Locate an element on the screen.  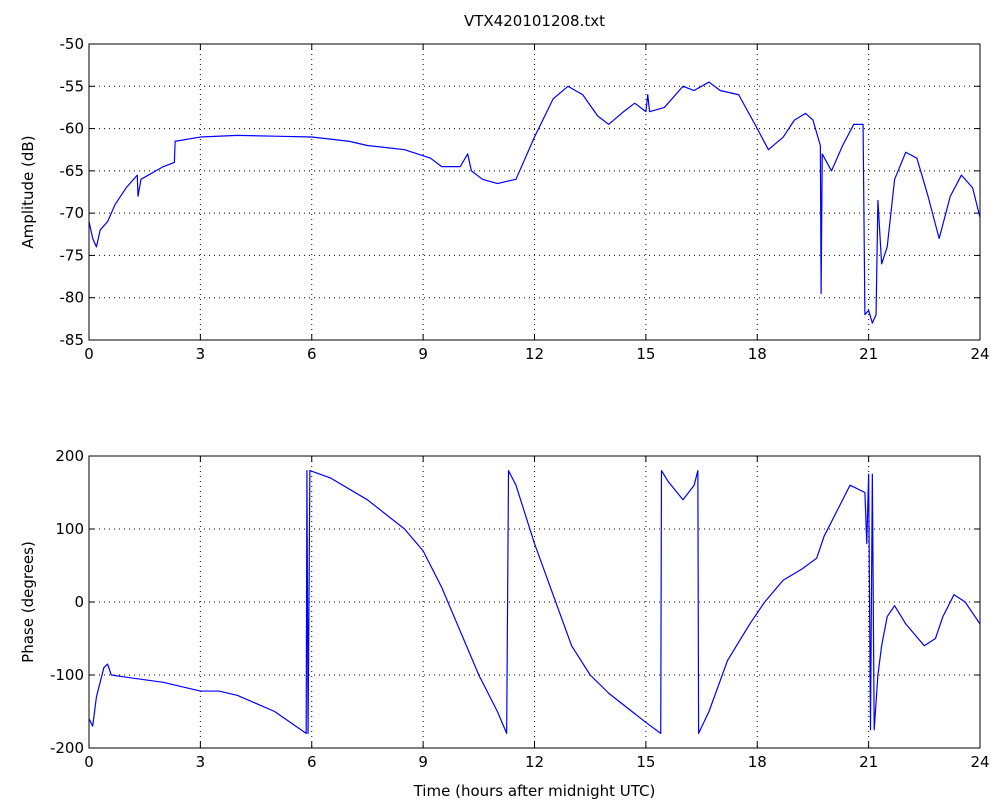
y-tick-label: -65 is located at coordinates (72, 171).